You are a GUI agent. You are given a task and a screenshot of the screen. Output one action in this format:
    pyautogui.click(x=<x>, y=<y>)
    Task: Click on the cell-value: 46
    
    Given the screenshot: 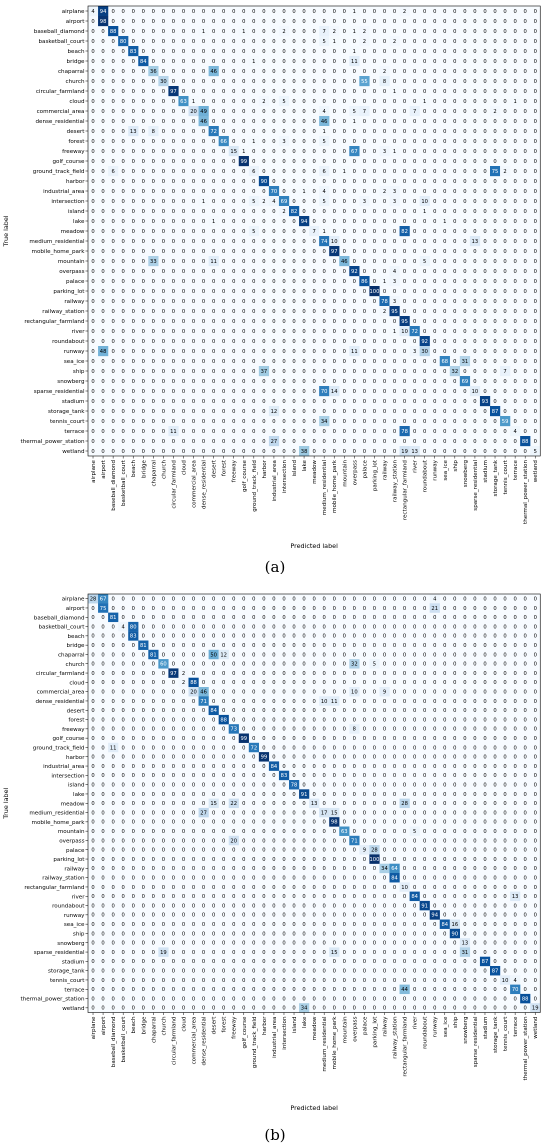 What is the action you would take?
    pyautogui.click(x=324, y=122)
    